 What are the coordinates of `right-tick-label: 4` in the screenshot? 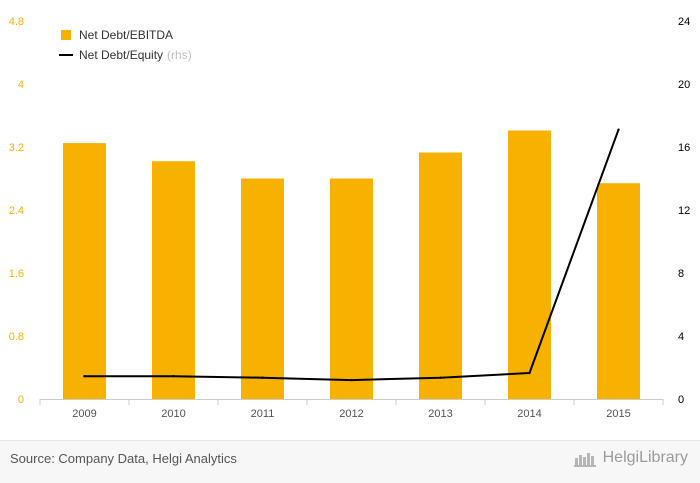 It's located at (681, 337).